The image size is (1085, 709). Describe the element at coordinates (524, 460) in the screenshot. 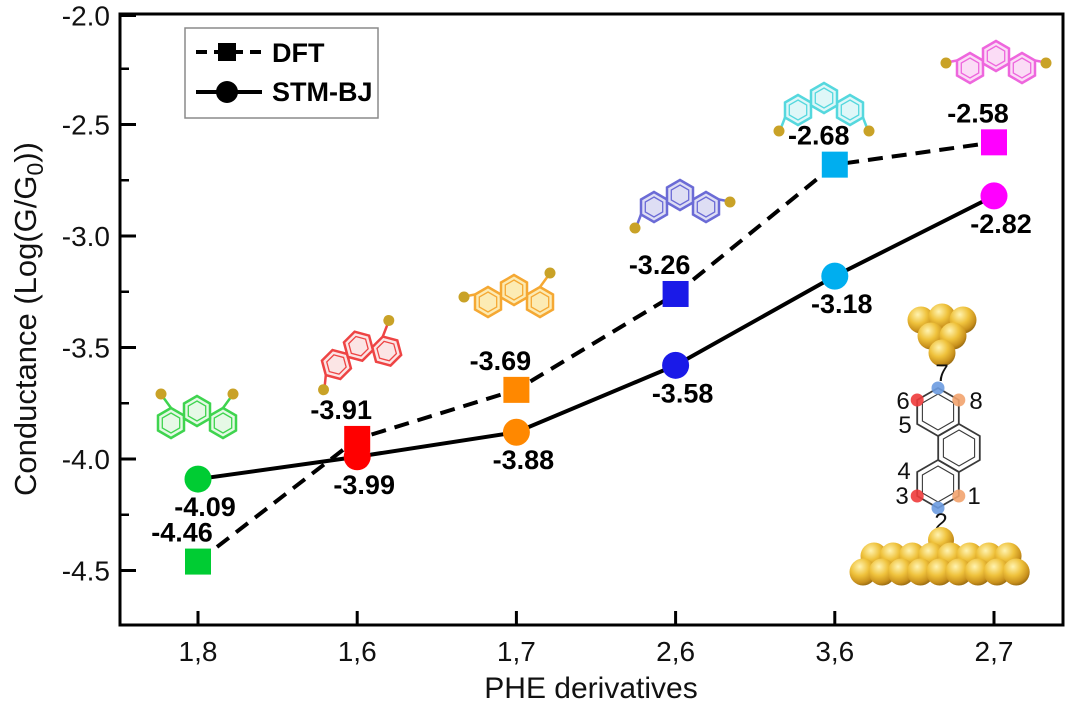

I see `stm-bj-value-label: -3.88` at that location.